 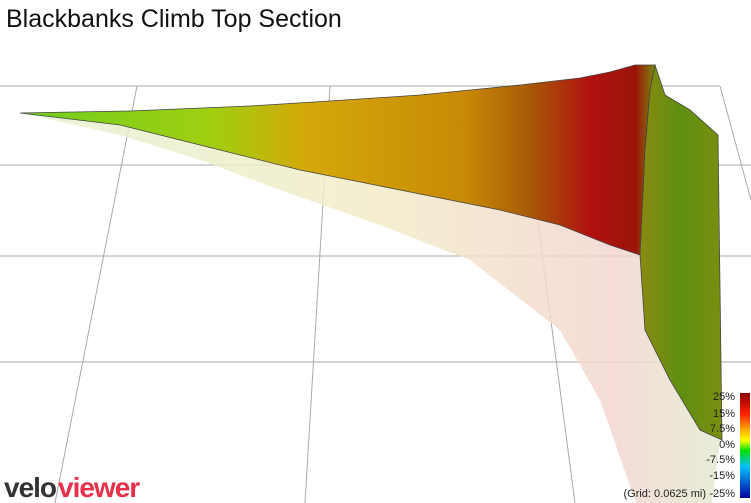 What do you see at coordinates (722, 476) in the screenshot?
I see `legend-label: -15%` at bounding box center [722, 476].